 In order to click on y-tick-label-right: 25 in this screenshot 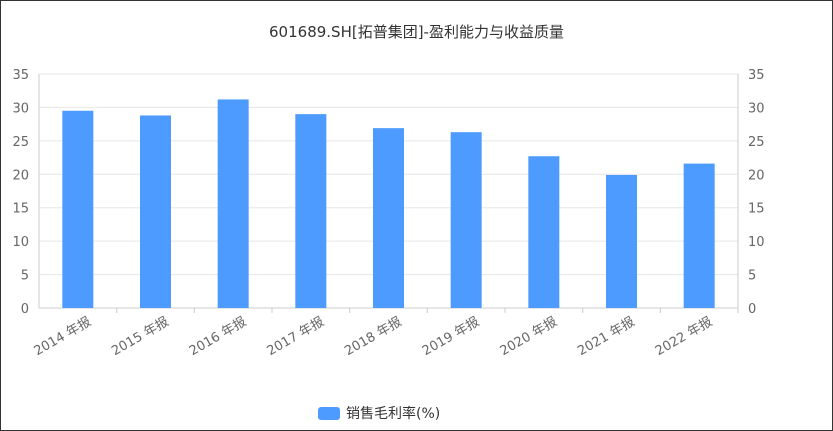, I will do `click(756, 142)`.